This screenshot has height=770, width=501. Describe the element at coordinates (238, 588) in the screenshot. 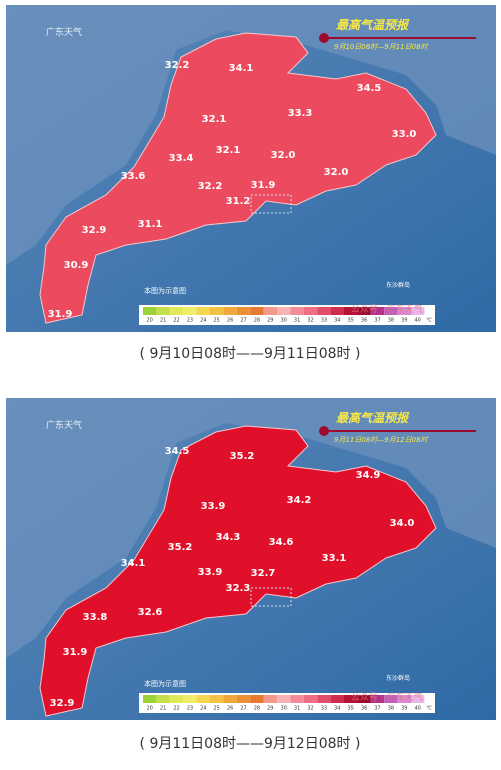

I see `temp-label: 32.3` at that location.